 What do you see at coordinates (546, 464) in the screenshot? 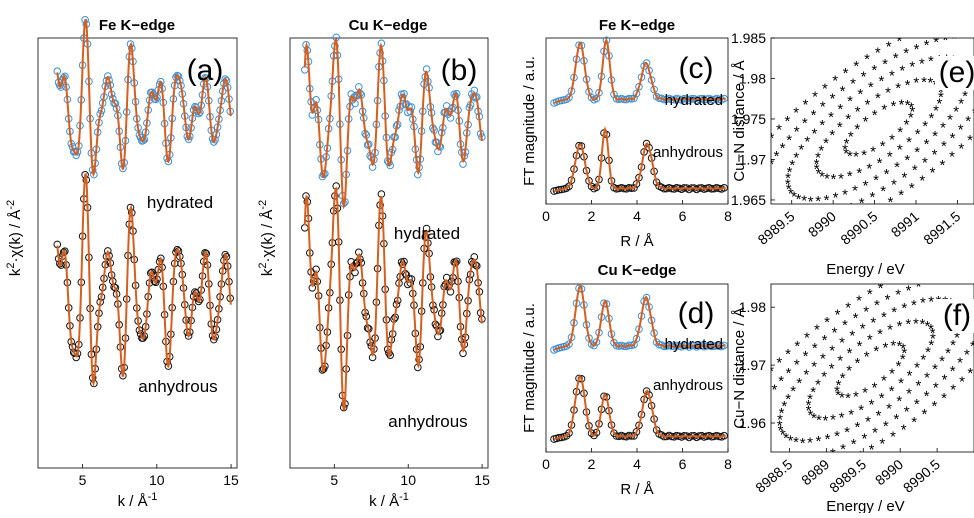
I see `x-tick-label: 0` at bounding box center [546, 464].